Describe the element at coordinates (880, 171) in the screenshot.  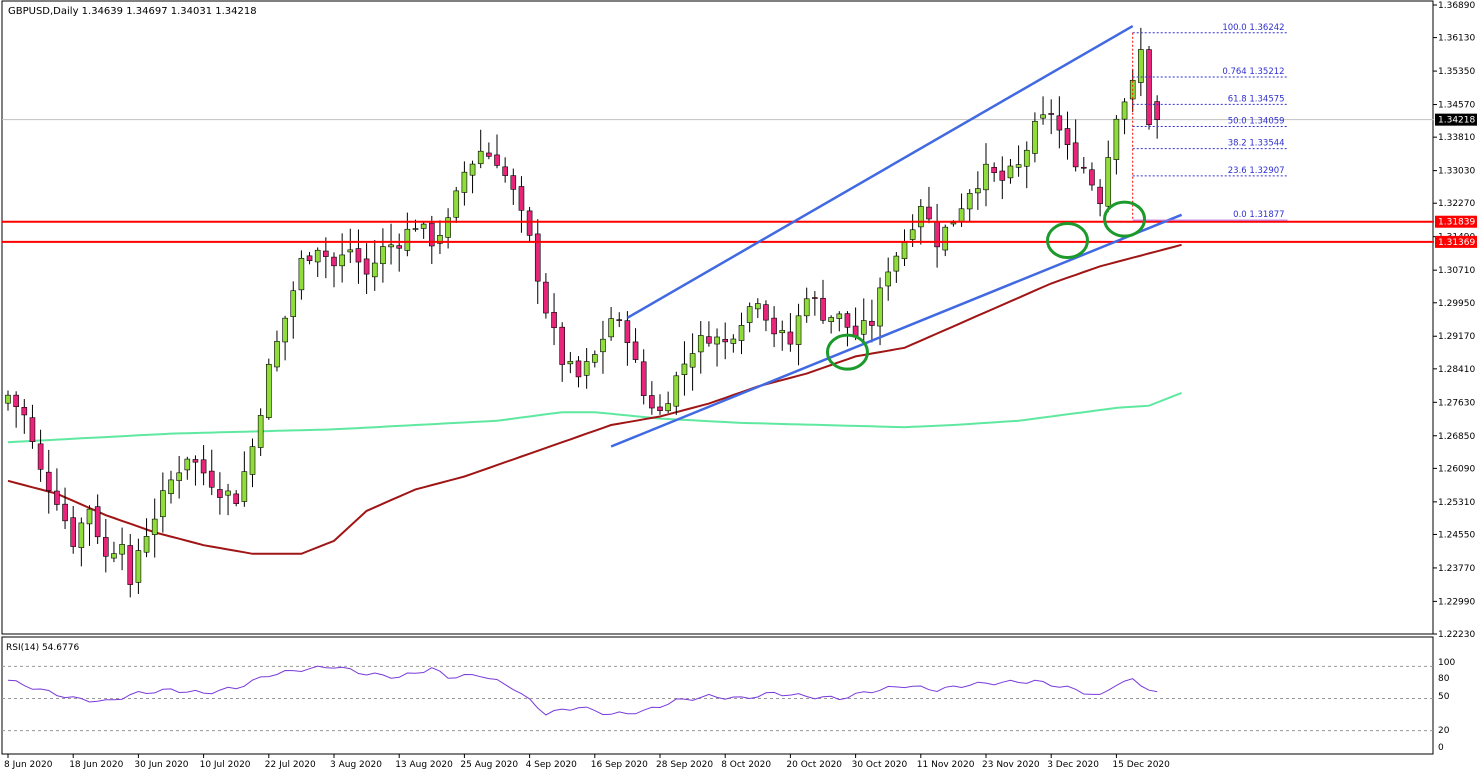
I see `channel-line-upper` at that location.